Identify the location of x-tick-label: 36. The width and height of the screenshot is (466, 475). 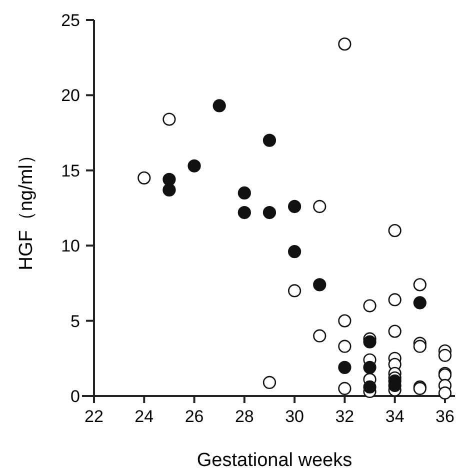
(445, 416).